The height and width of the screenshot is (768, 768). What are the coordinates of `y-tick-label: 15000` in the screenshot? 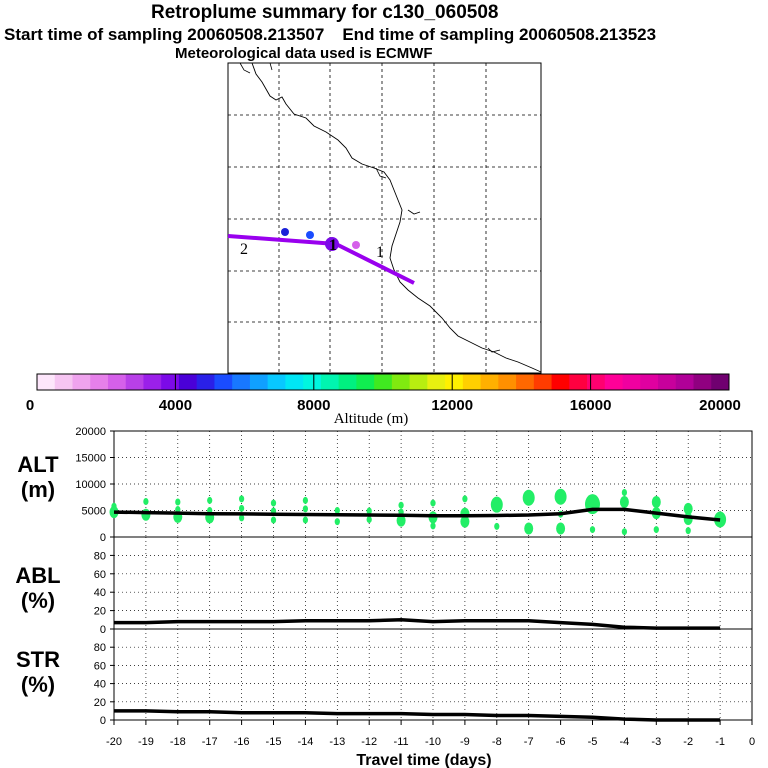 It's located at (90, 459).